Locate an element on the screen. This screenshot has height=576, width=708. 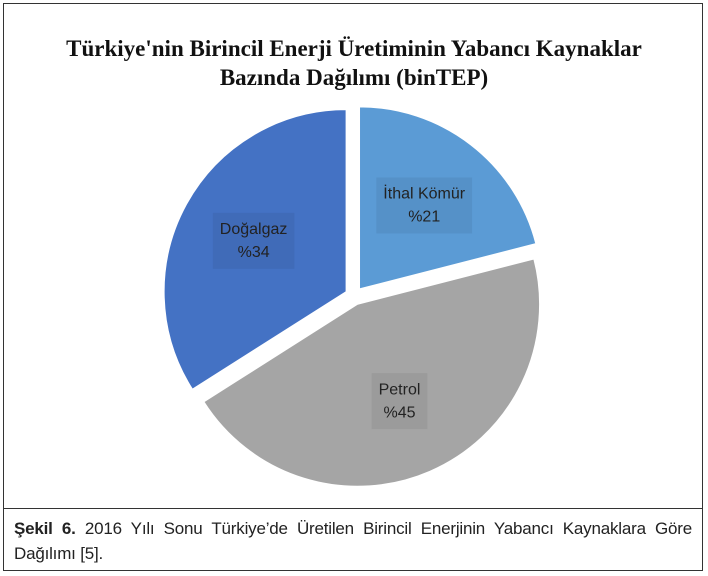
separator is located at coordinates (353, 508).